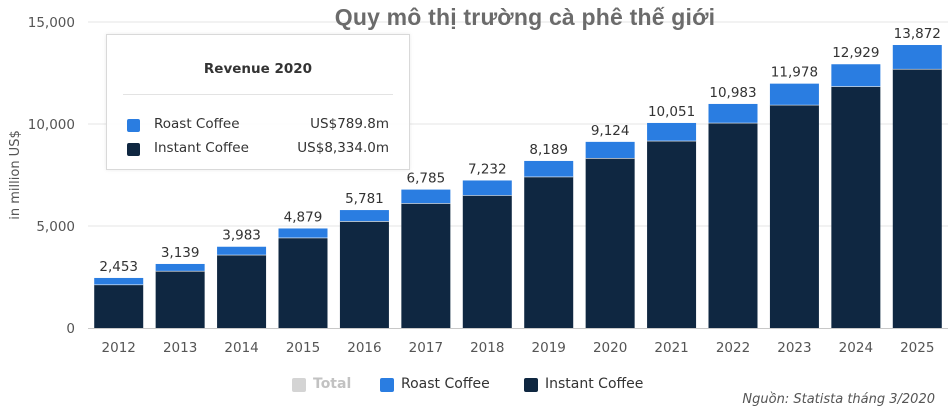 This screenshot has width=949, height=412. Describe the element at coordinates (303, 348) in the screenshot. I see `x-tick-label-2015: 2015` at that location.